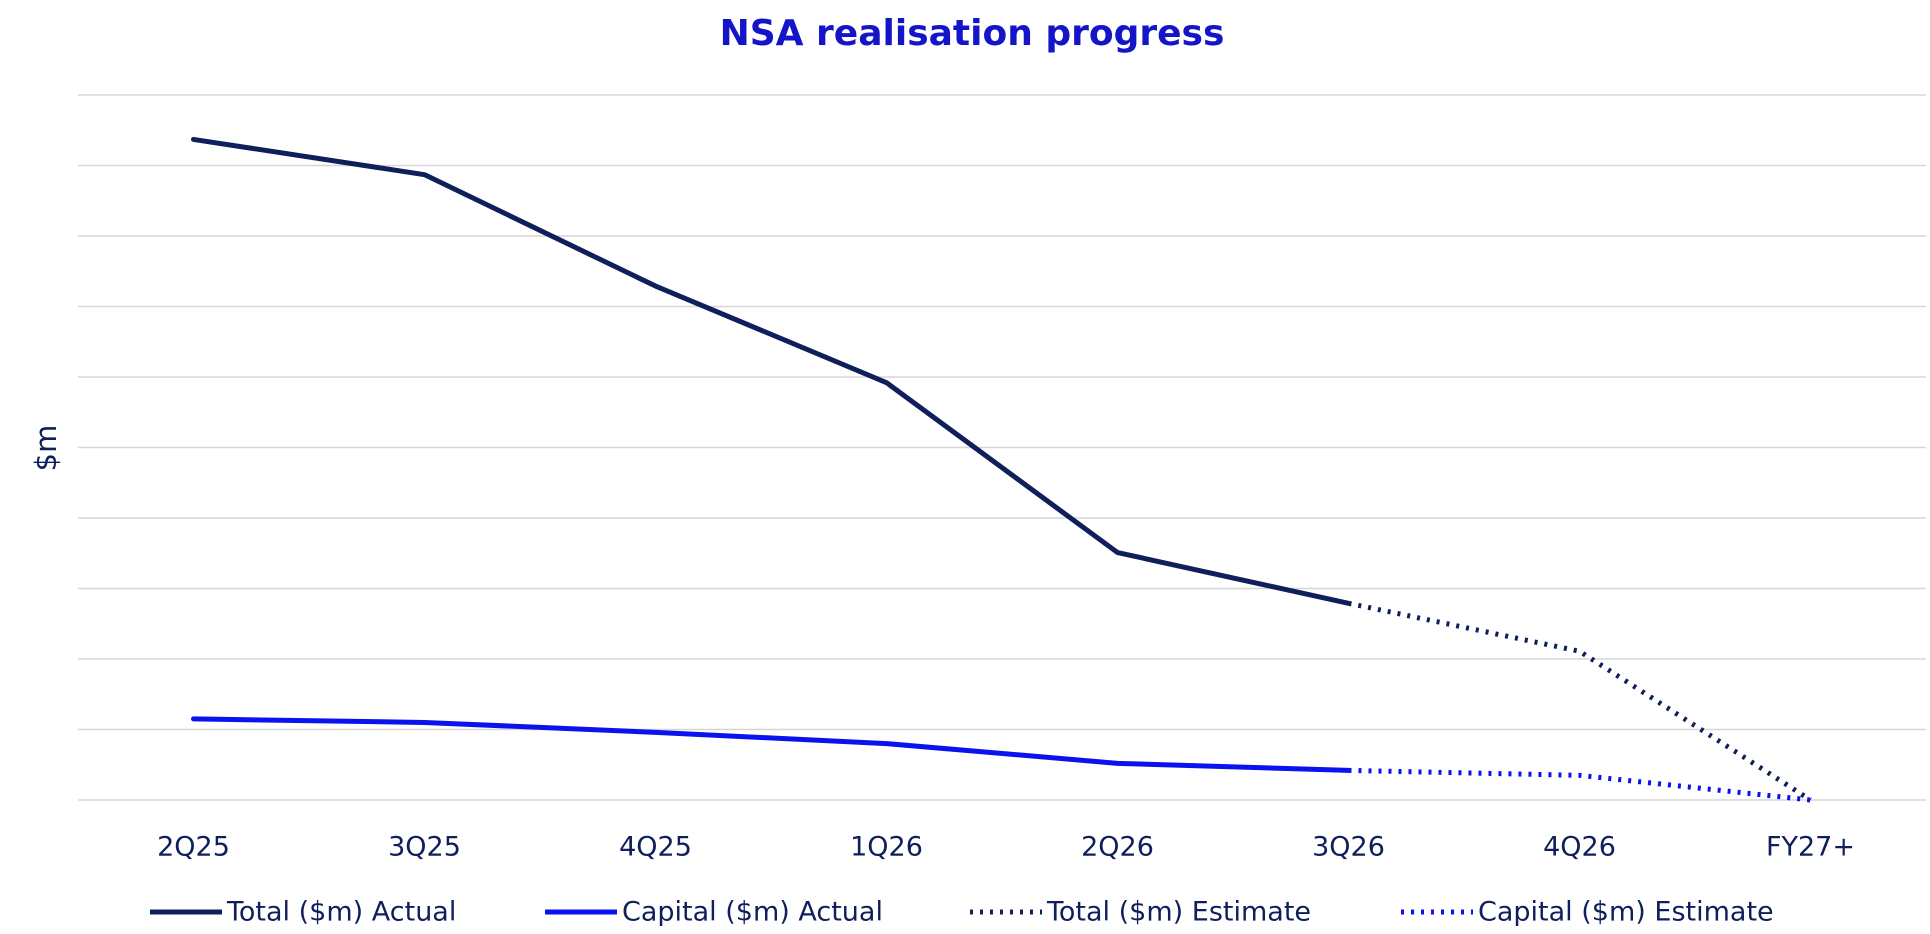 The height and width of the screenshot is (934, 1930). I want to click on x-tick-label: 3Q26, so click(1348, 847).